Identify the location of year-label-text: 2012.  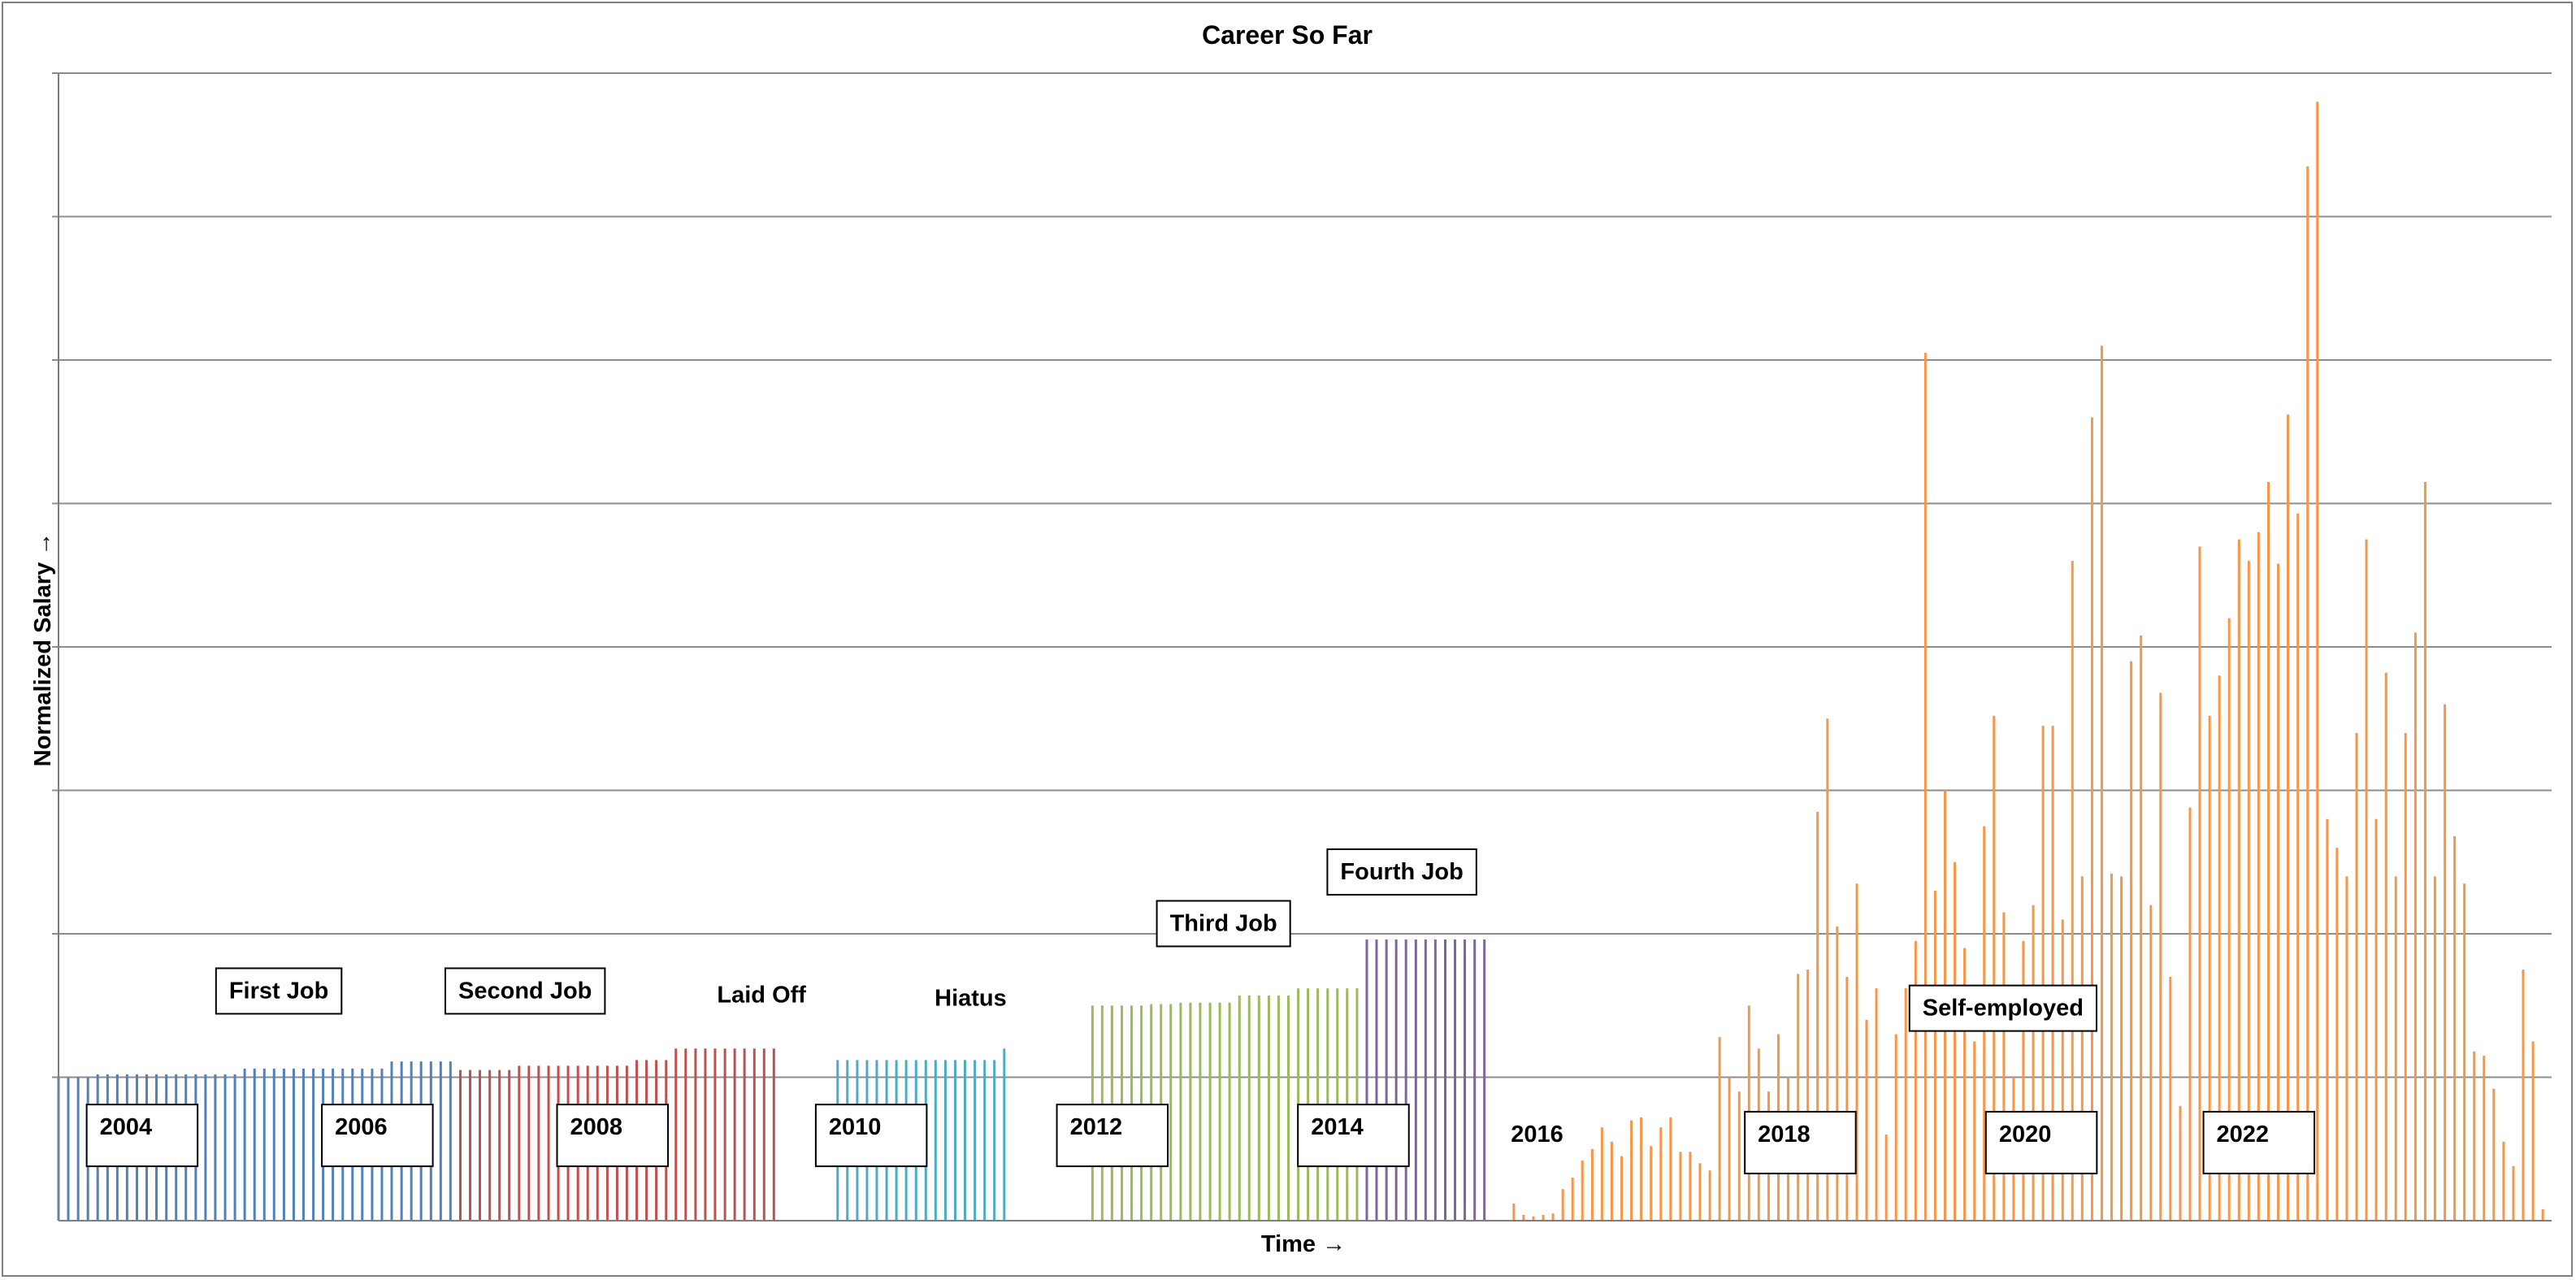
(1097, 1127).